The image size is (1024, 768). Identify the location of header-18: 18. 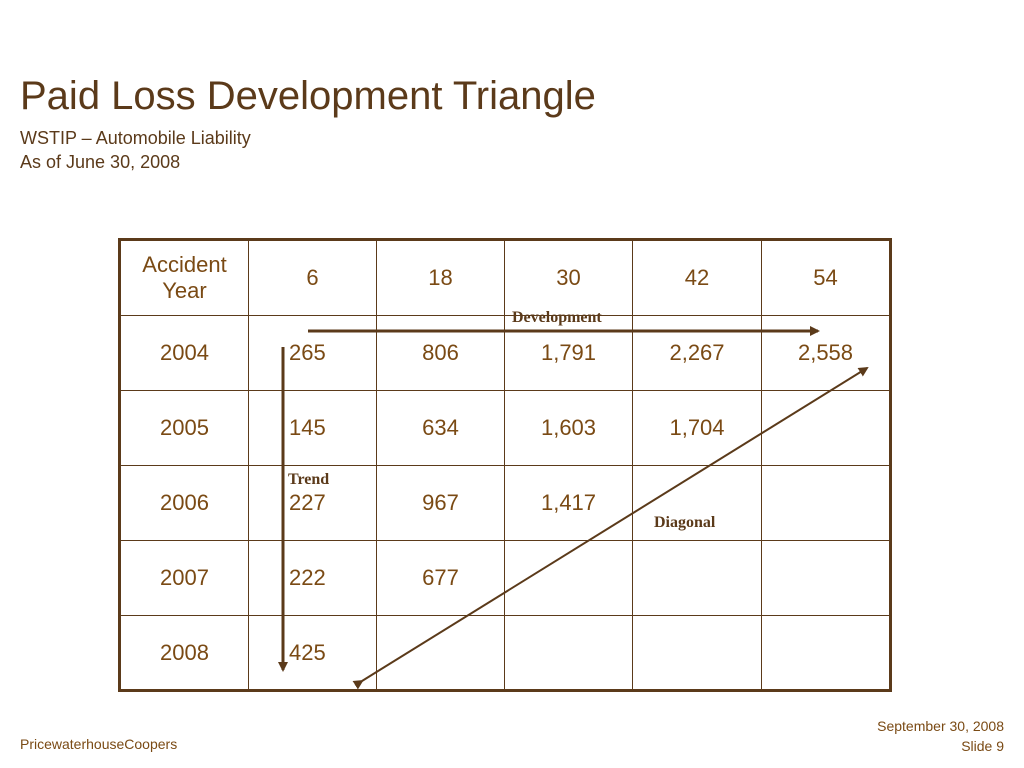
(440, 277).